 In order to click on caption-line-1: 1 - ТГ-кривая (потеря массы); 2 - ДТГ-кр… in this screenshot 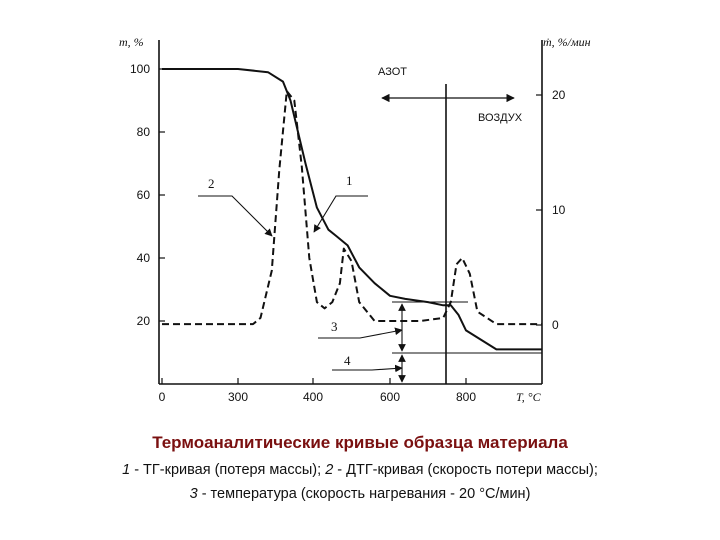, I will do `click(360, 470)`.